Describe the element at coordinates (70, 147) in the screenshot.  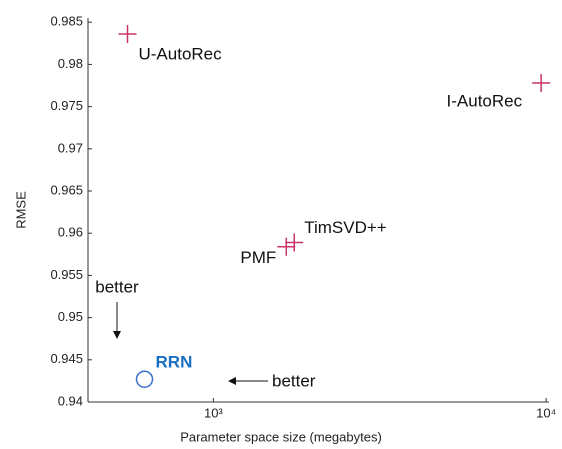
I see `y-tick-label: 0.97` at that location.